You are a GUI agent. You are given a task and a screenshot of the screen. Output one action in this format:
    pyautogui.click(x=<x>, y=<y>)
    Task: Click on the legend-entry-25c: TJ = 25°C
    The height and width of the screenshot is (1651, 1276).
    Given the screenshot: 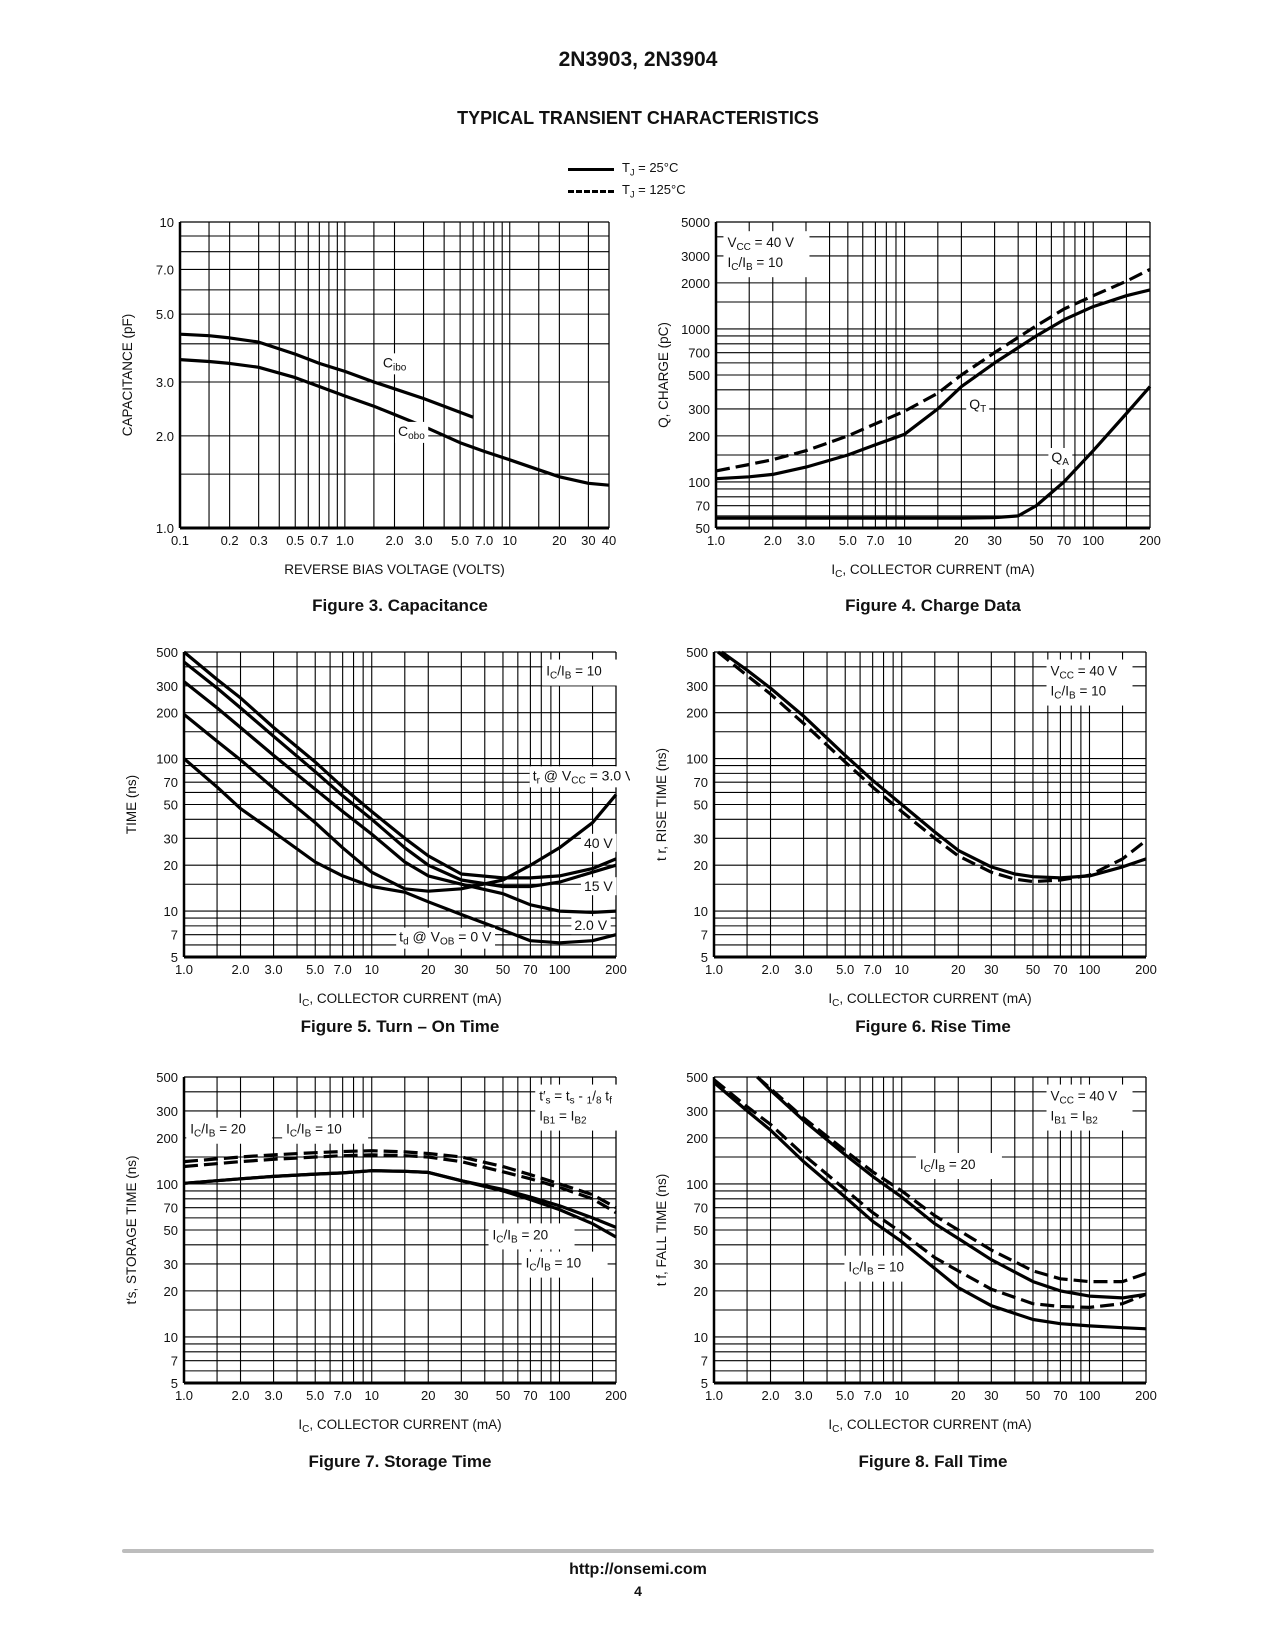 What is the action you would take?
    pyautogui.click(x=627, y=169)
    